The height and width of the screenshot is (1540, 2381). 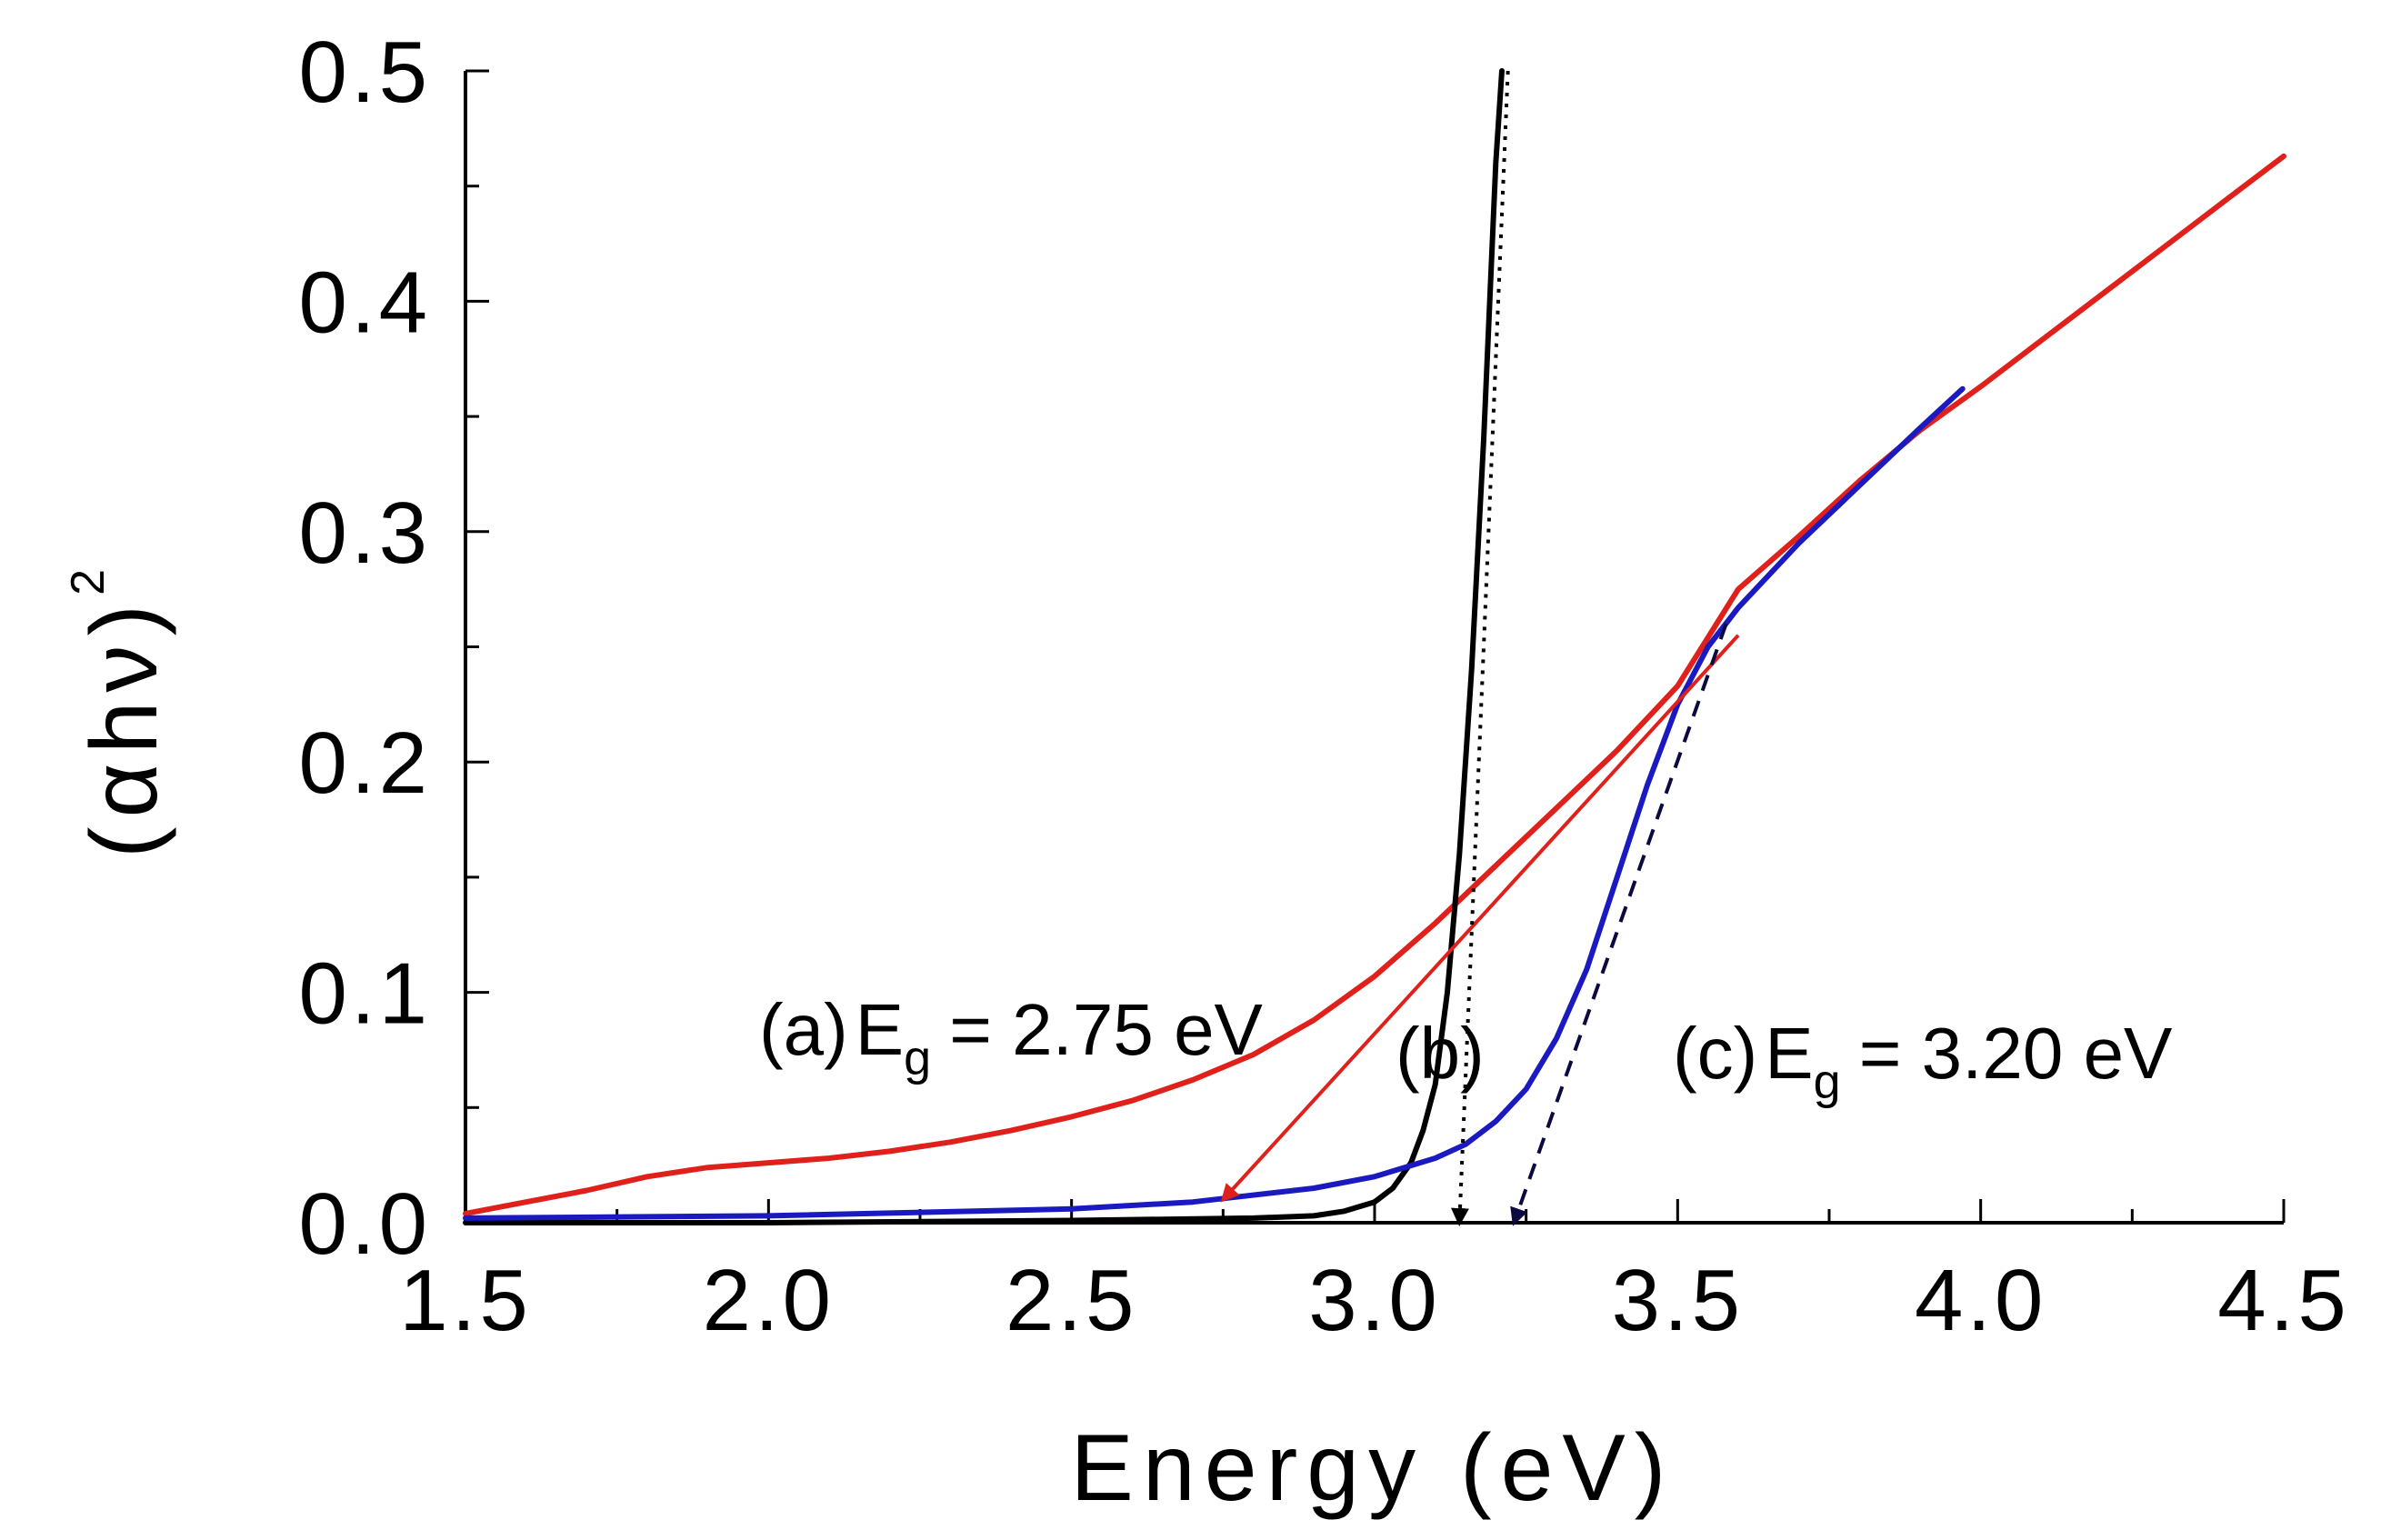 I want to click on y-tick-label: 0.5, so click(x=365, y=72).